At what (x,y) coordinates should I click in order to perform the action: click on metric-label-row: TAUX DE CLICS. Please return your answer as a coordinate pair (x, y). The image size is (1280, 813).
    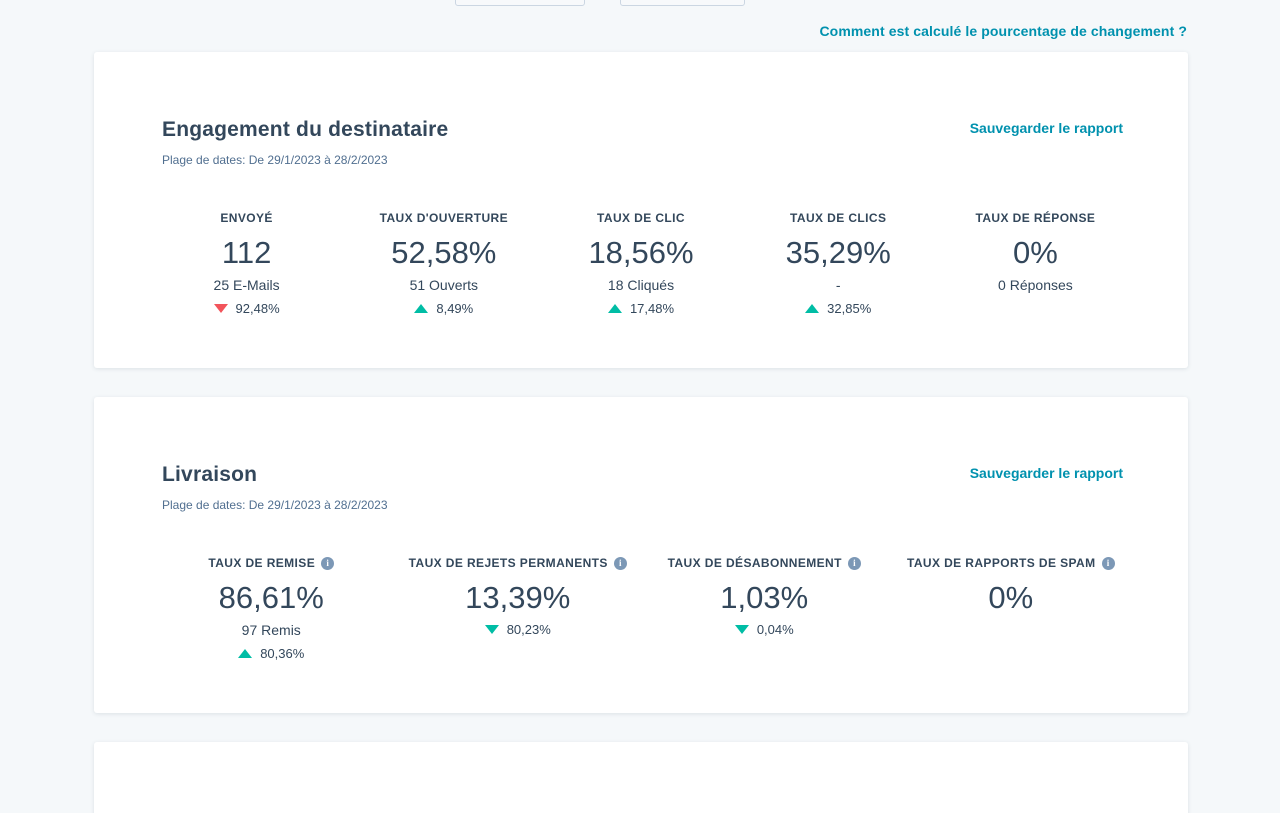
    Looking at the image, I should click on (838, 218).